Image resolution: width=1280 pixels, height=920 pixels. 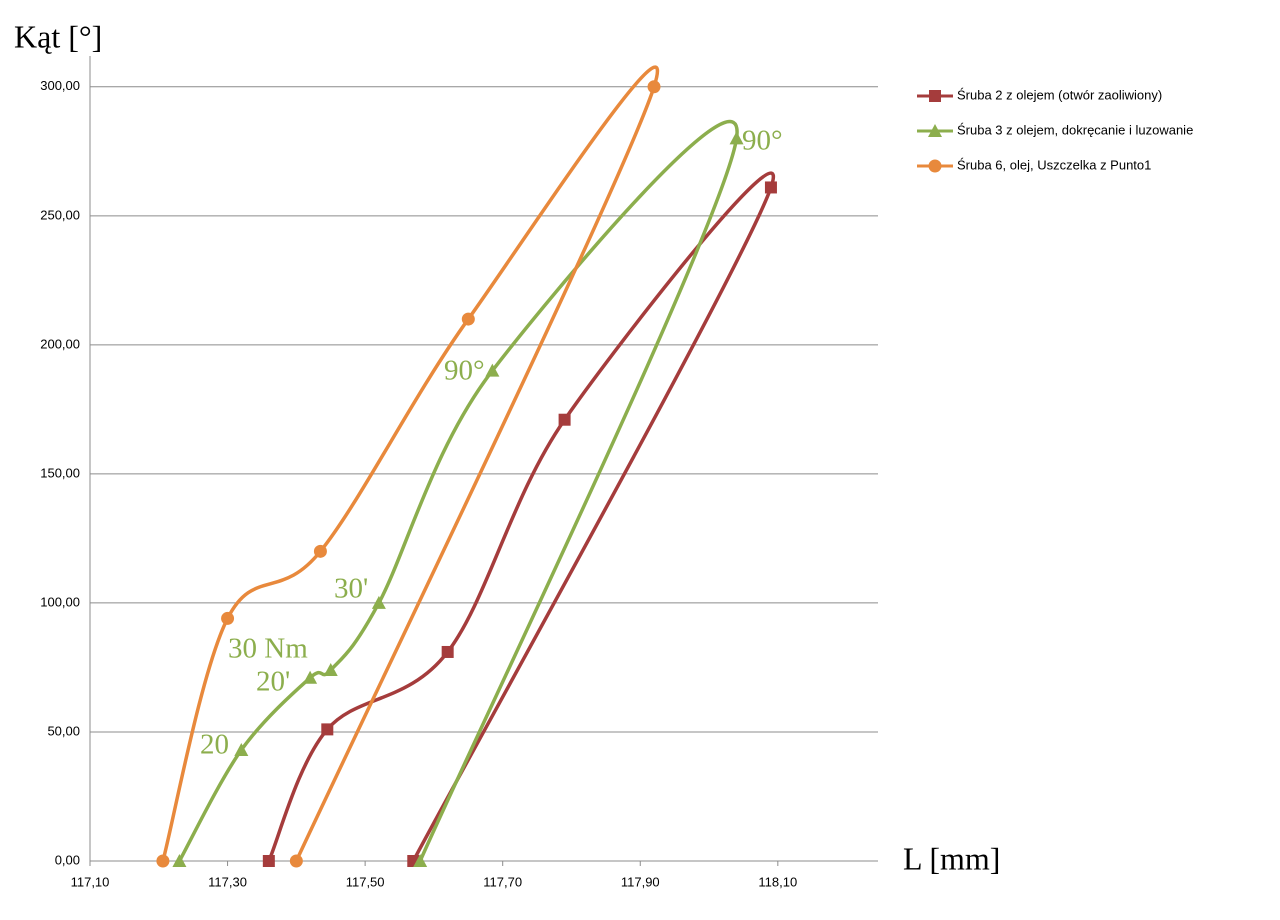 What do you see at coordinates (227, 881) in the screenshot?
I see `x-tick-label: 117,30` at bounding box center [227, 881].